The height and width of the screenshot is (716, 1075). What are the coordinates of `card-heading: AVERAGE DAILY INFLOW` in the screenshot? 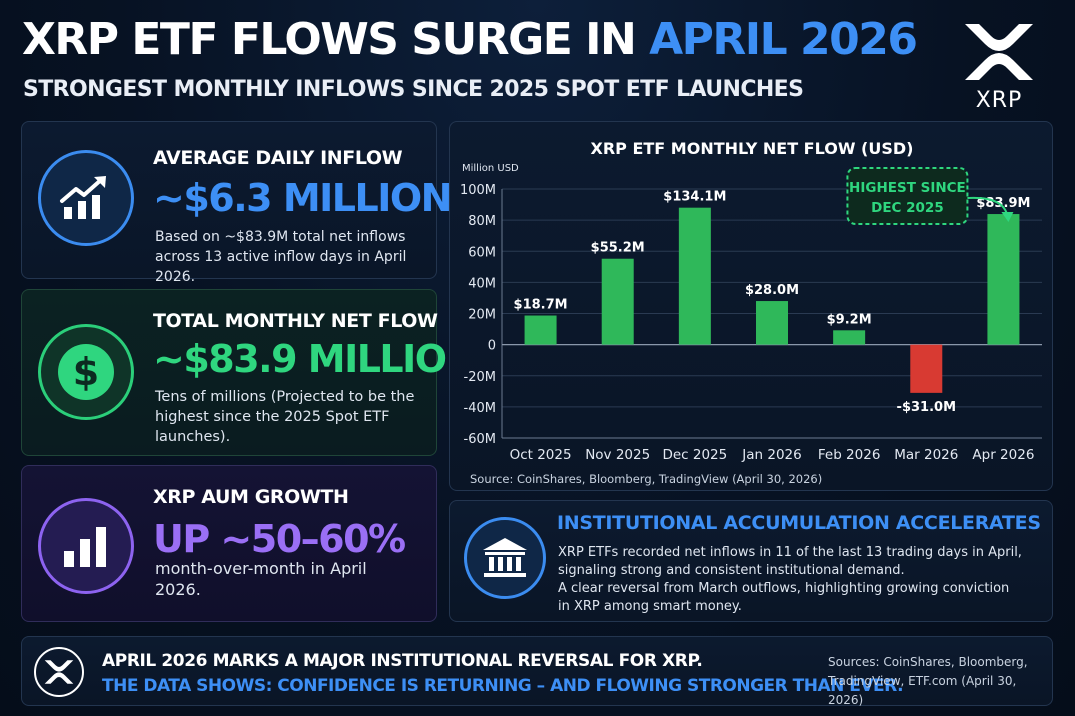 It's located at (278, 158).